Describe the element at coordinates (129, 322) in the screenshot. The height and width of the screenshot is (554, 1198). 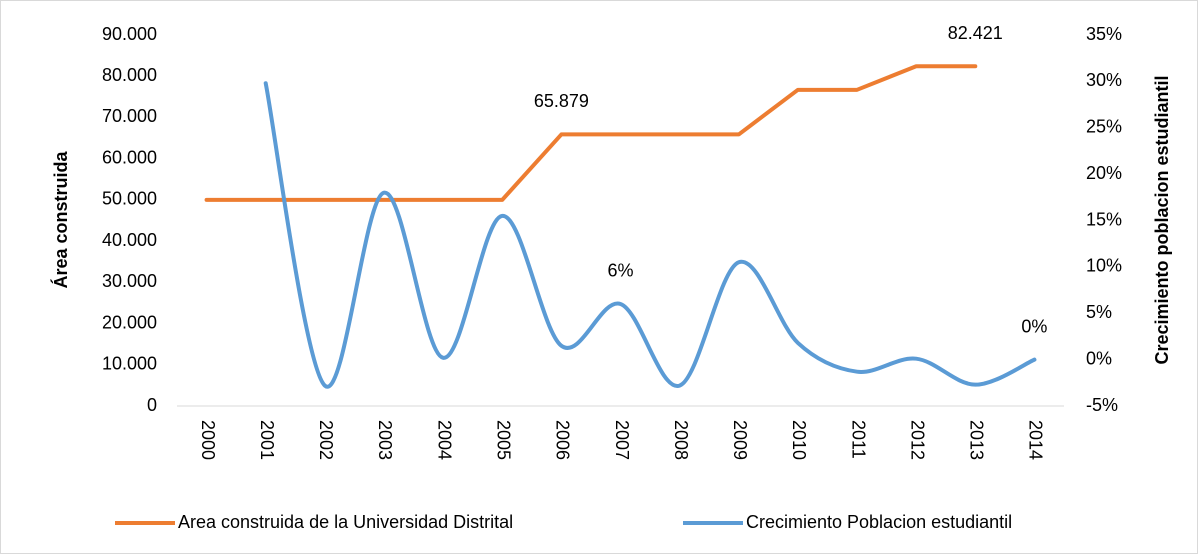
I see `y-tick-label: 20.000` at that location.